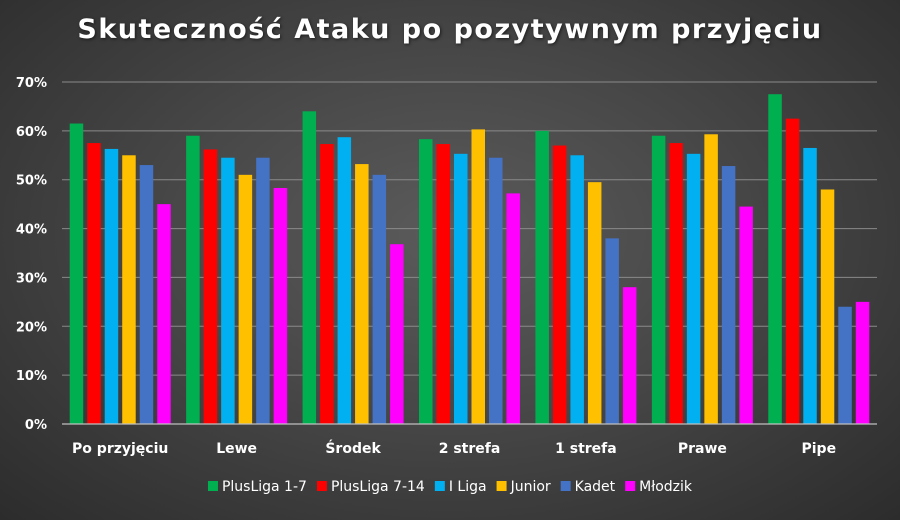  What do you see at coordinates (353, 448) in the screenshot?
I see `x-tick-label: Środek` at bounding box center [353, 448].